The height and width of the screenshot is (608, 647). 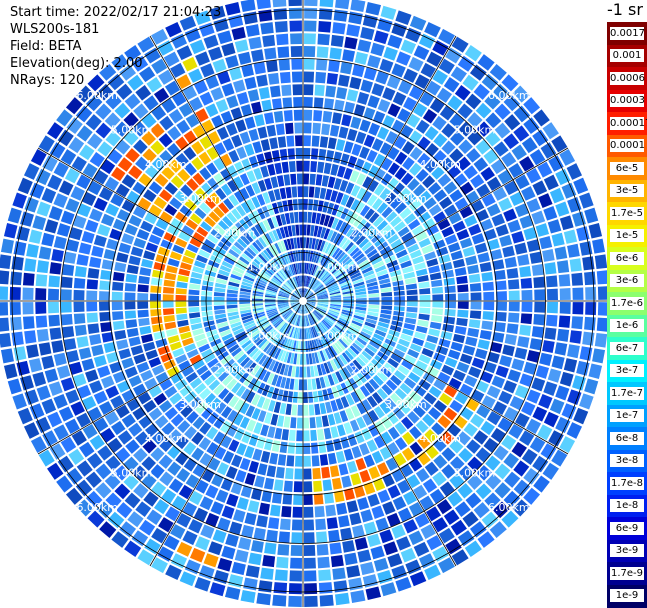 I want to click on colorbar-swatch: 3e-6, so click(x=627, y=281).